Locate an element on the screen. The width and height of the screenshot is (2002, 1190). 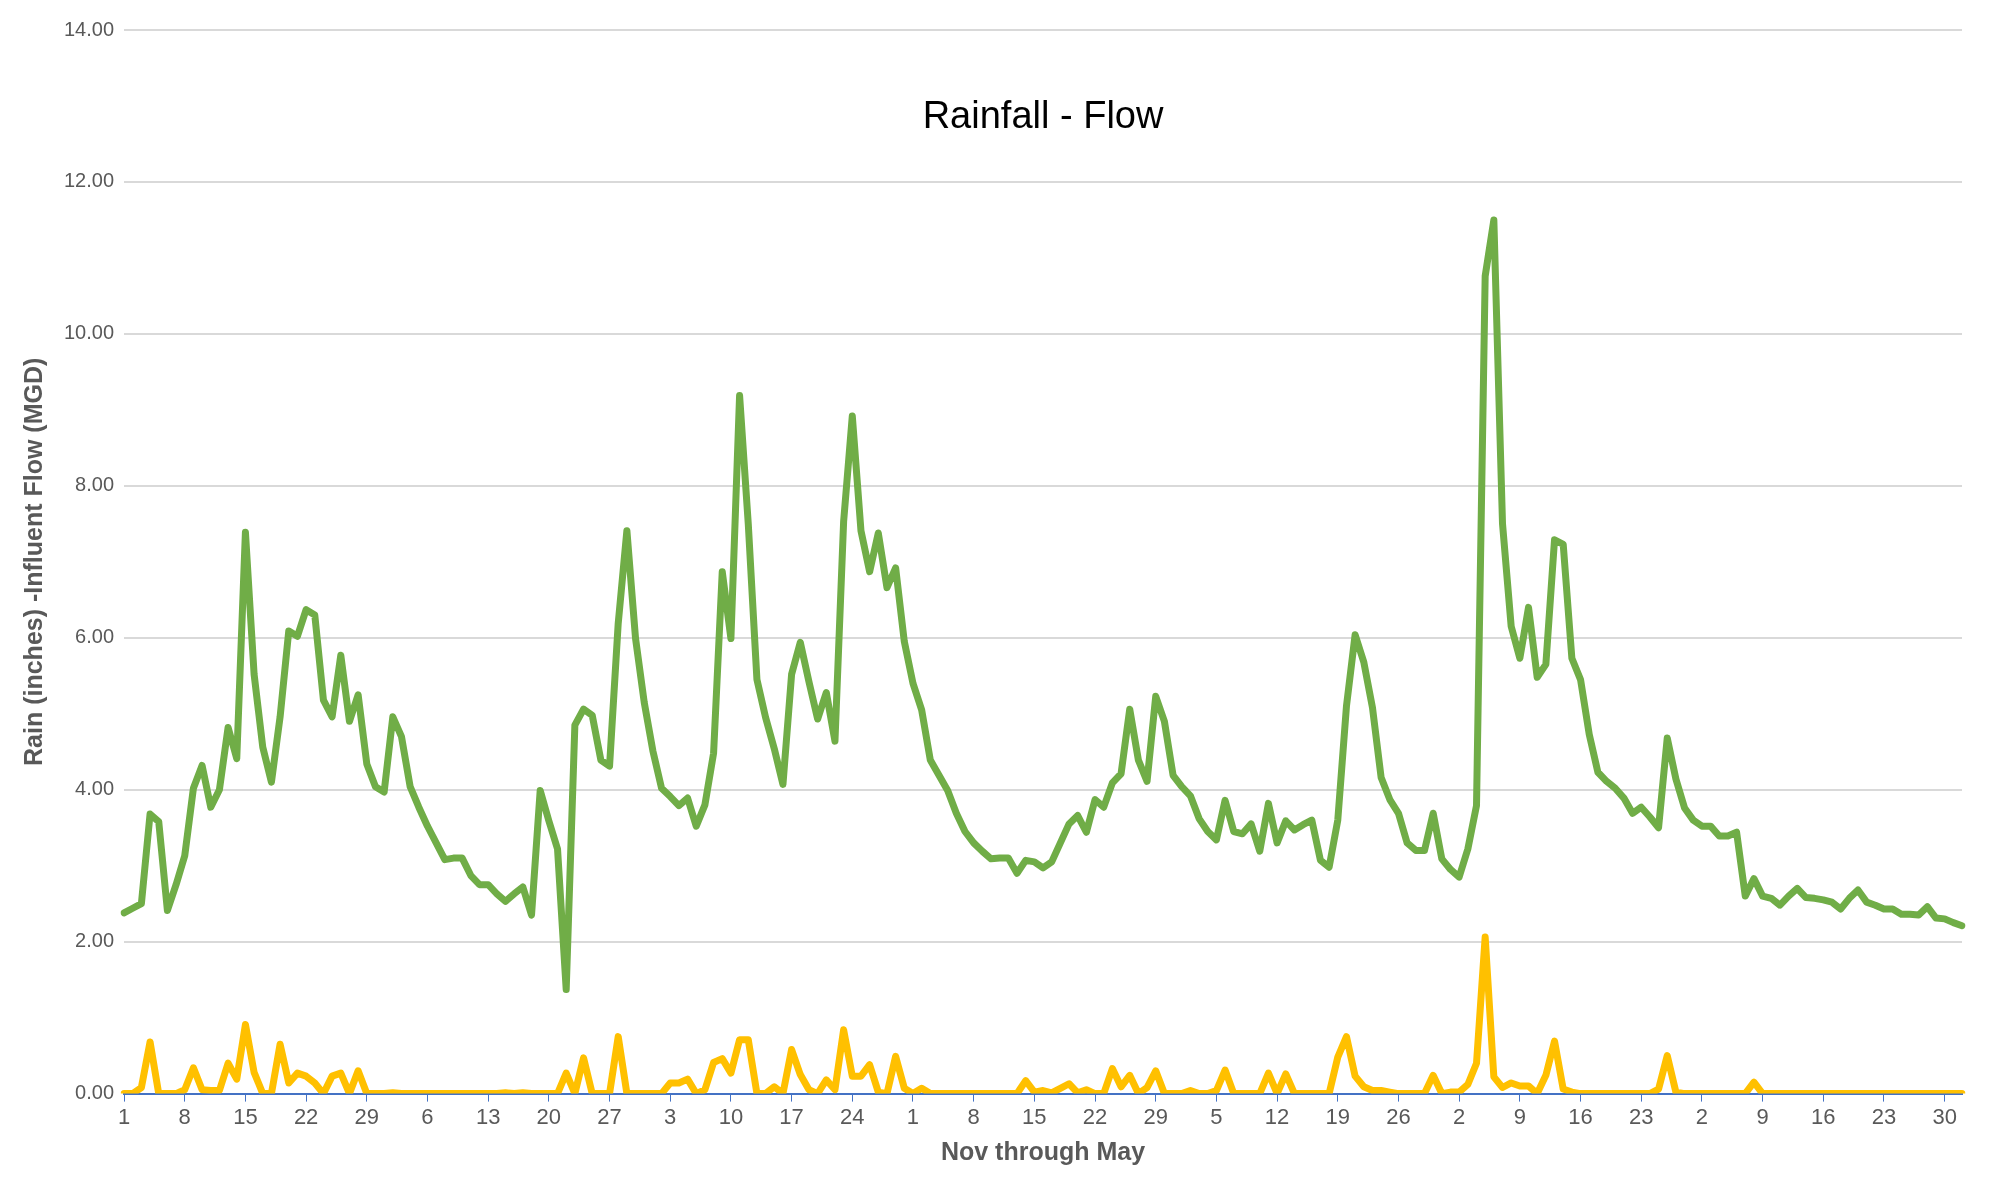
x-tick-label: 19 is located at coordinates (1338, 1116).